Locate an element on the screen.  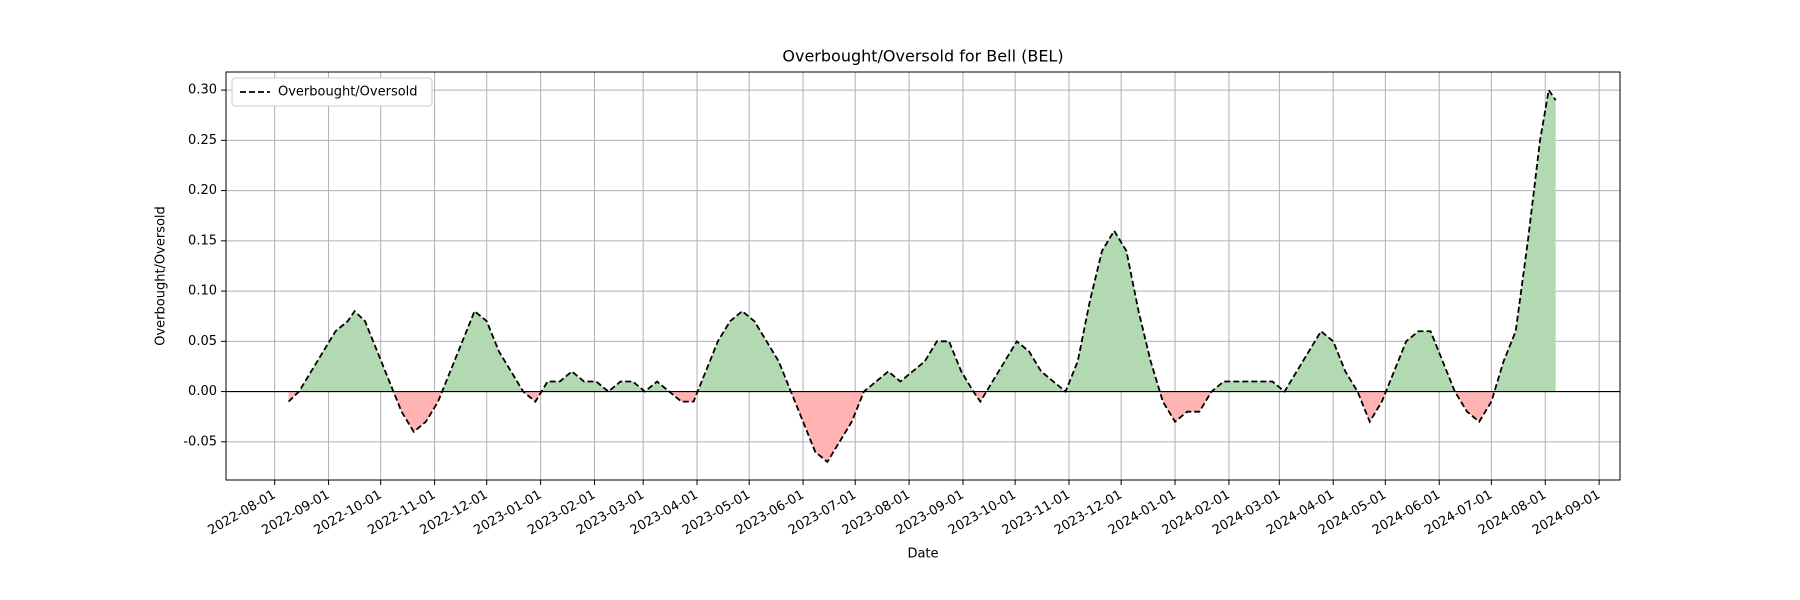
x-axis-label: Date is located at coordinates (922, 554).